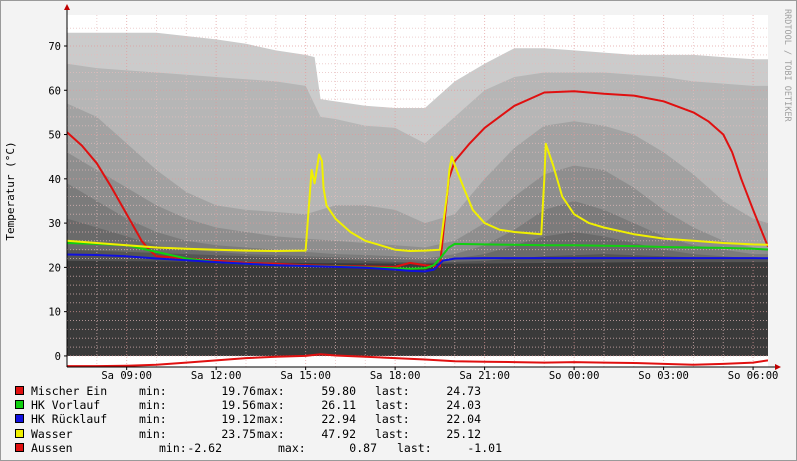 The image size is (797, 461). Describe the element at coordinates (69, 391) in the screenshot. I see `legend-name: Mischer Ein` at that location.